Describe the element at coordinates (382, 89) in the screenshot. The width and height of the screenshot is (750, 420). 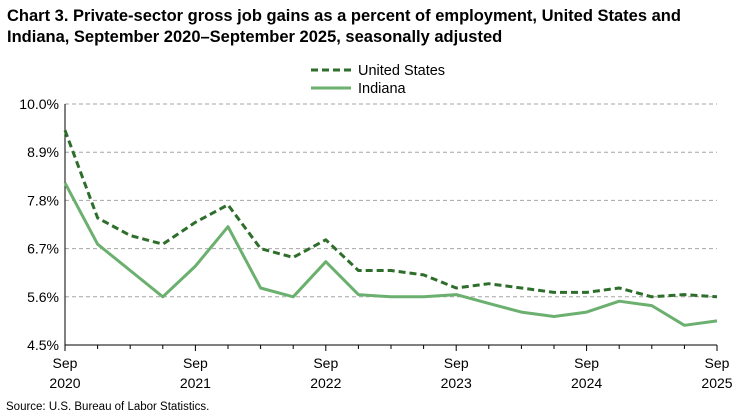
I see `legend-label-indiana: Indiana` at that location.